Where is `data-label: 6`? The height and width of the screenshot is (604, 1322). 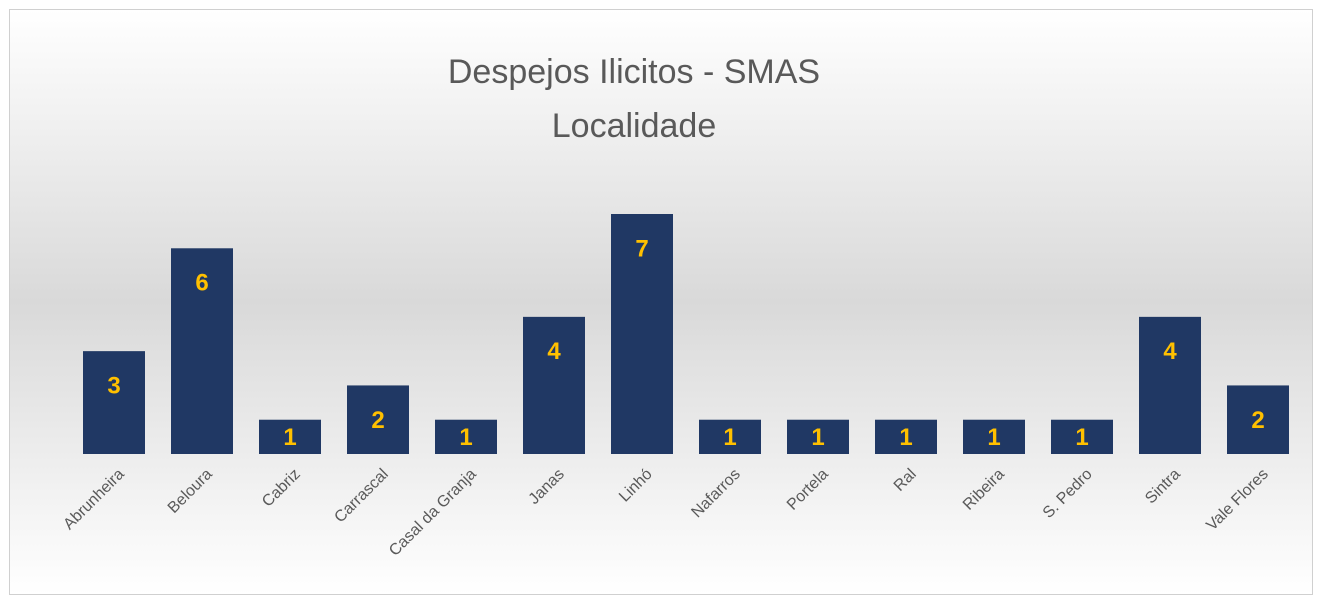
data-label: 6 is located at coordinates (201, 283).